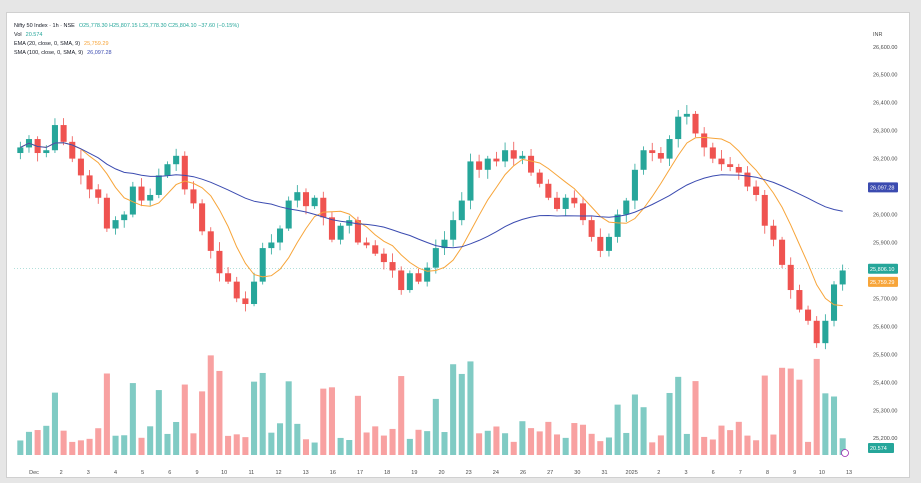 This screenshot has height=483, width=921. What do you see at coordinates (822, 473) in the screenshot?
I see `x-tick-label: 10` at bounding box center [822, 473].